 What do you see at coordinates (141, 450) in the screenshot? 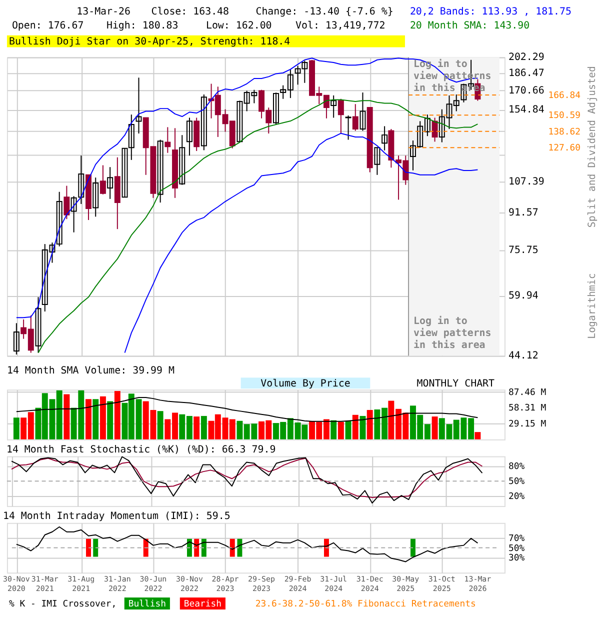
I see `chart-title: 14 Month Fast Stochastic (%K) (%D): 66.3 79.9` at bounding box center [141, 450].